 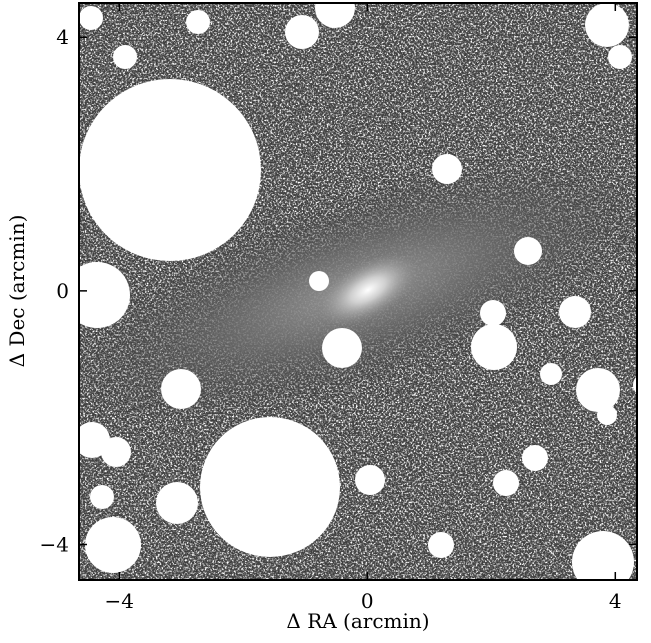 I want to click on y-axis-label: Δ Dec (arcmin), so click(x=17, y=291).